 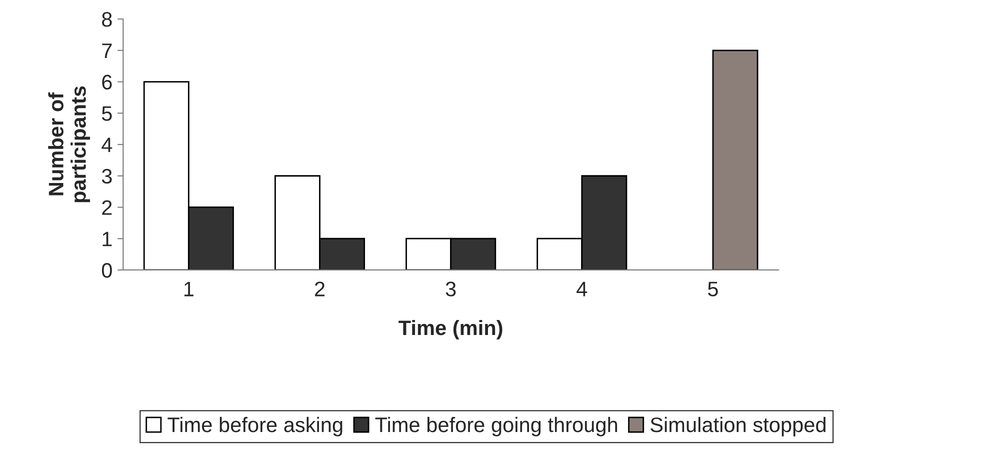 What do you see at coordinates (189, 289) in the screenshot?
I see `x-tick-label: 1` at bounding box center [189, 289].